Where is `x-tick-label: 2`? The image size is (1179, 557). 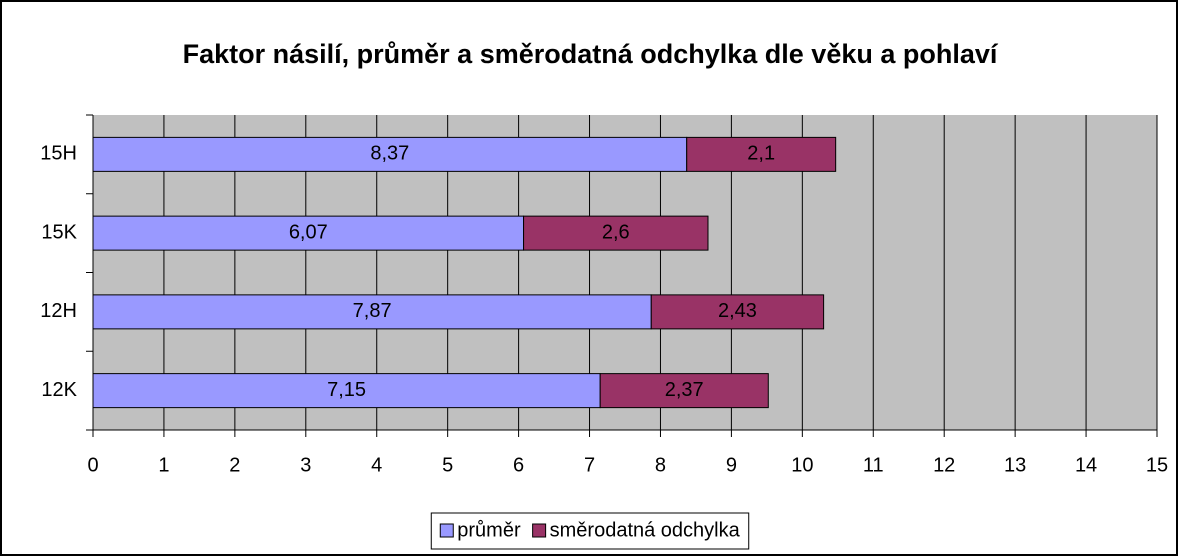 x-tick-label: 2 is located at coordinates (234, 465).